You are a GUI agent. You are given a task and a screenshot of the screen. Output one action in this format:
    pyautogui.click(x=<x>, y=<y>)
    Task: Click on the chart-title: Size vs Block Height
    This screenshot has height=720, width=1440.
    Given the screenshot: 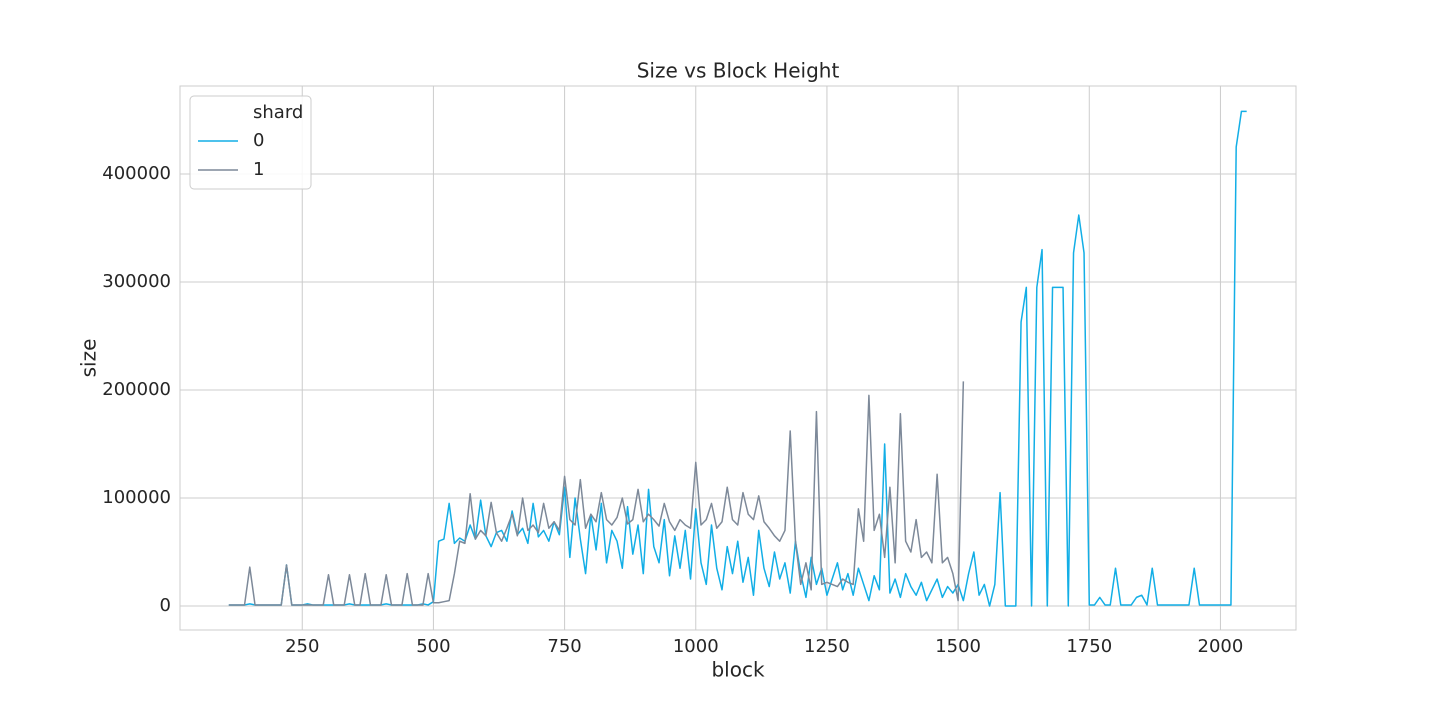 What is the action you would take?
    pyautogui.click(x=738, y=71)
    